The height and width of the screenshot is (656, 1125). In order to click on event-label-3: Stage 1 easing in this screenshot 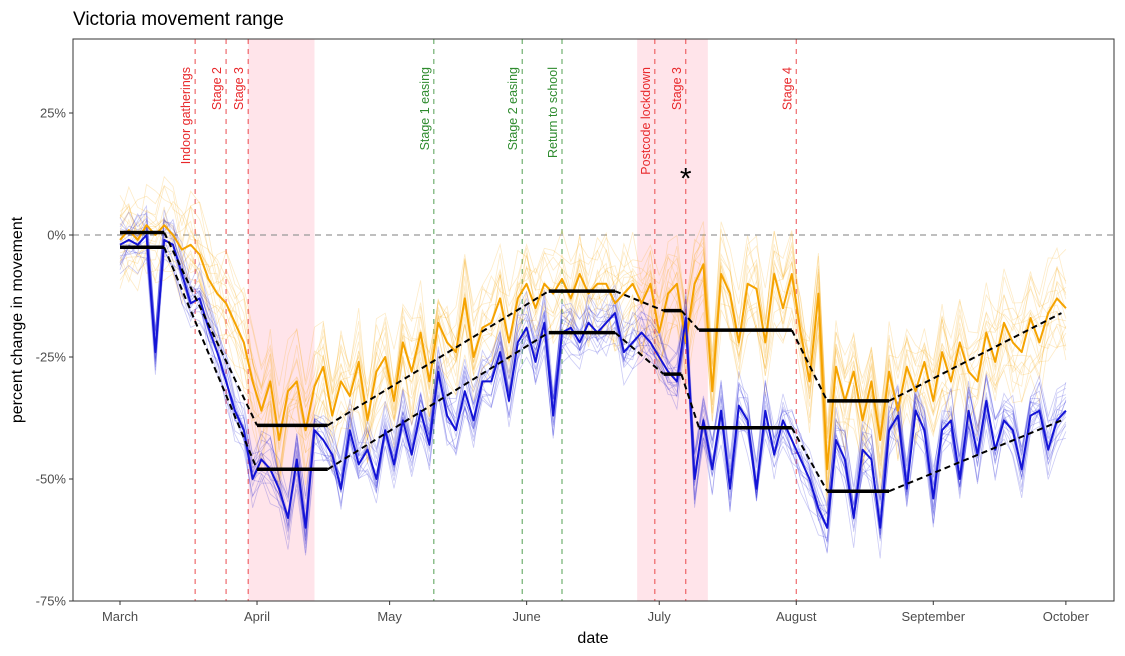, I will do `click(425, 108)`.